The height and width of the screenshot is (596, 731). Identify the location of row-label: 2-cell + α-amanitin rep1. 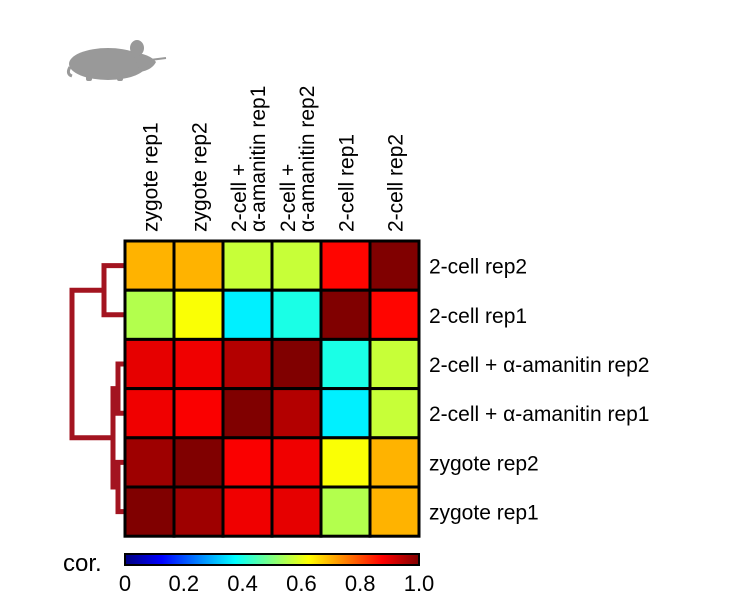
(539, 414).